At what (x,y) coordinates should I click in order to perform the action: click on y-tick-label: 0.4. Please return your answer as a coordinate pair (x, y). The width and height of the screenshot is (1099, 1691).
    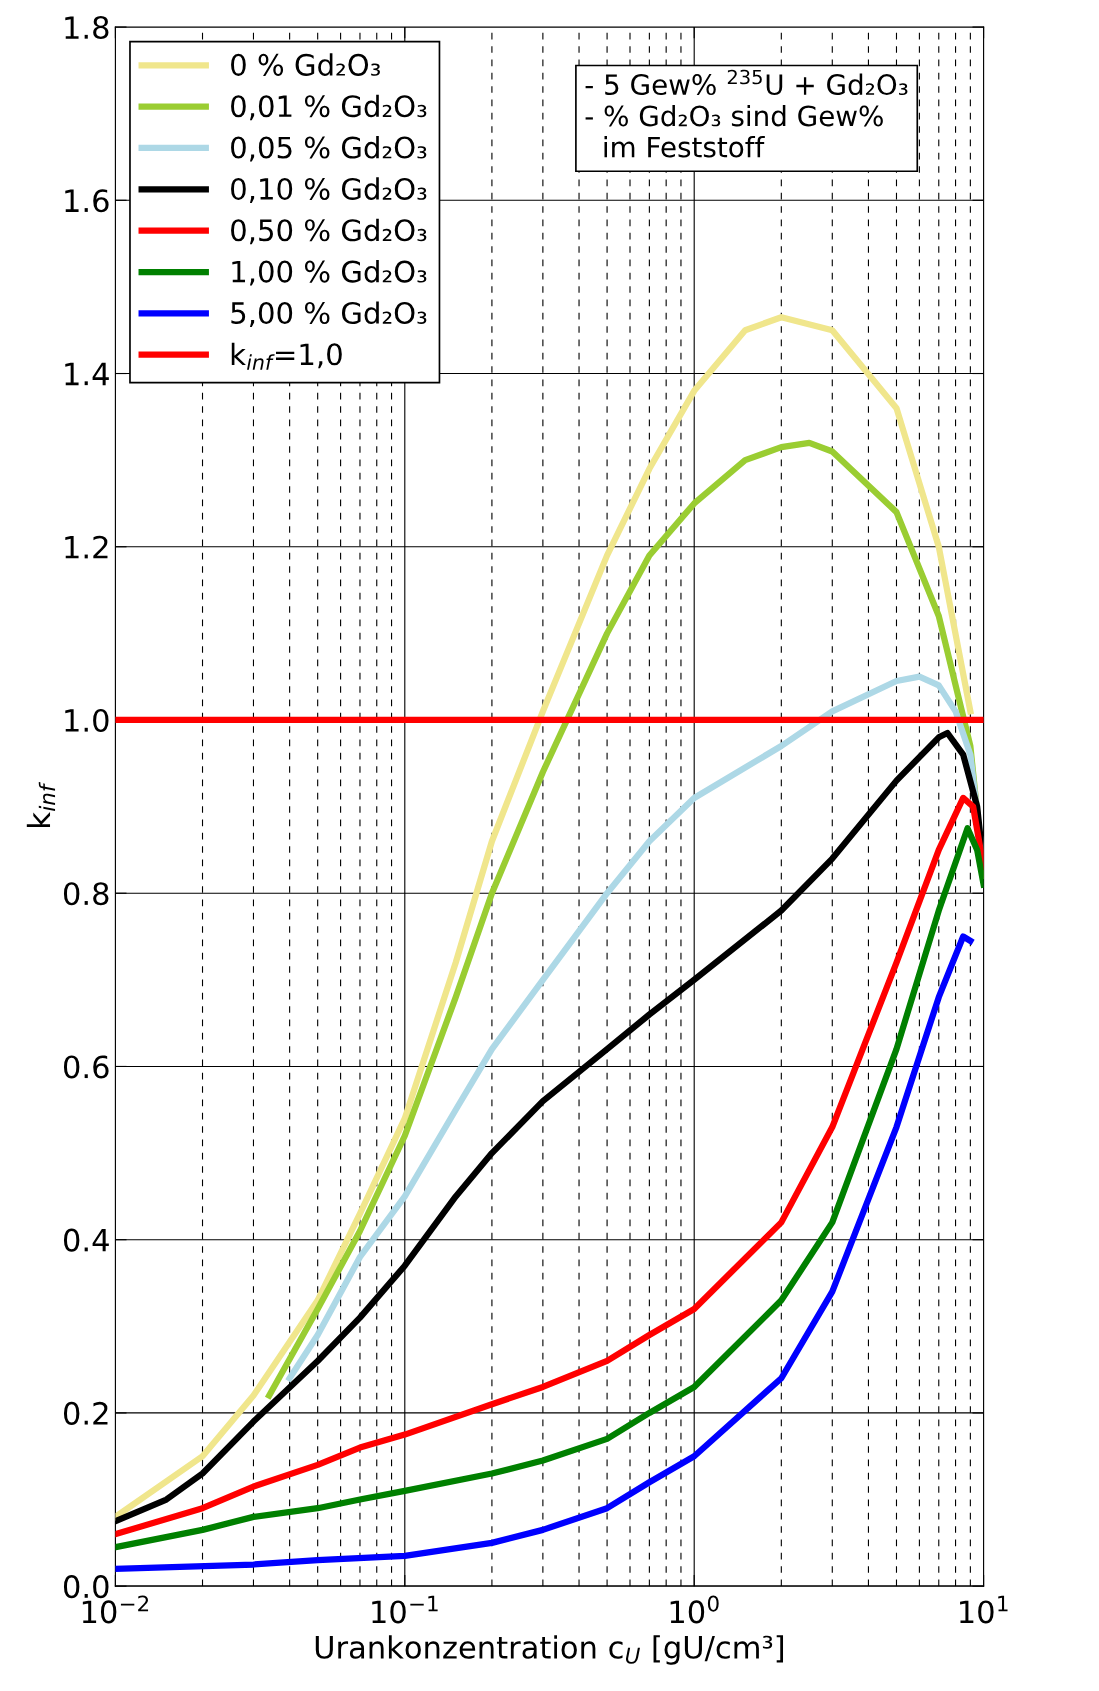
    Looking at the image, I should click on (86, 1240).